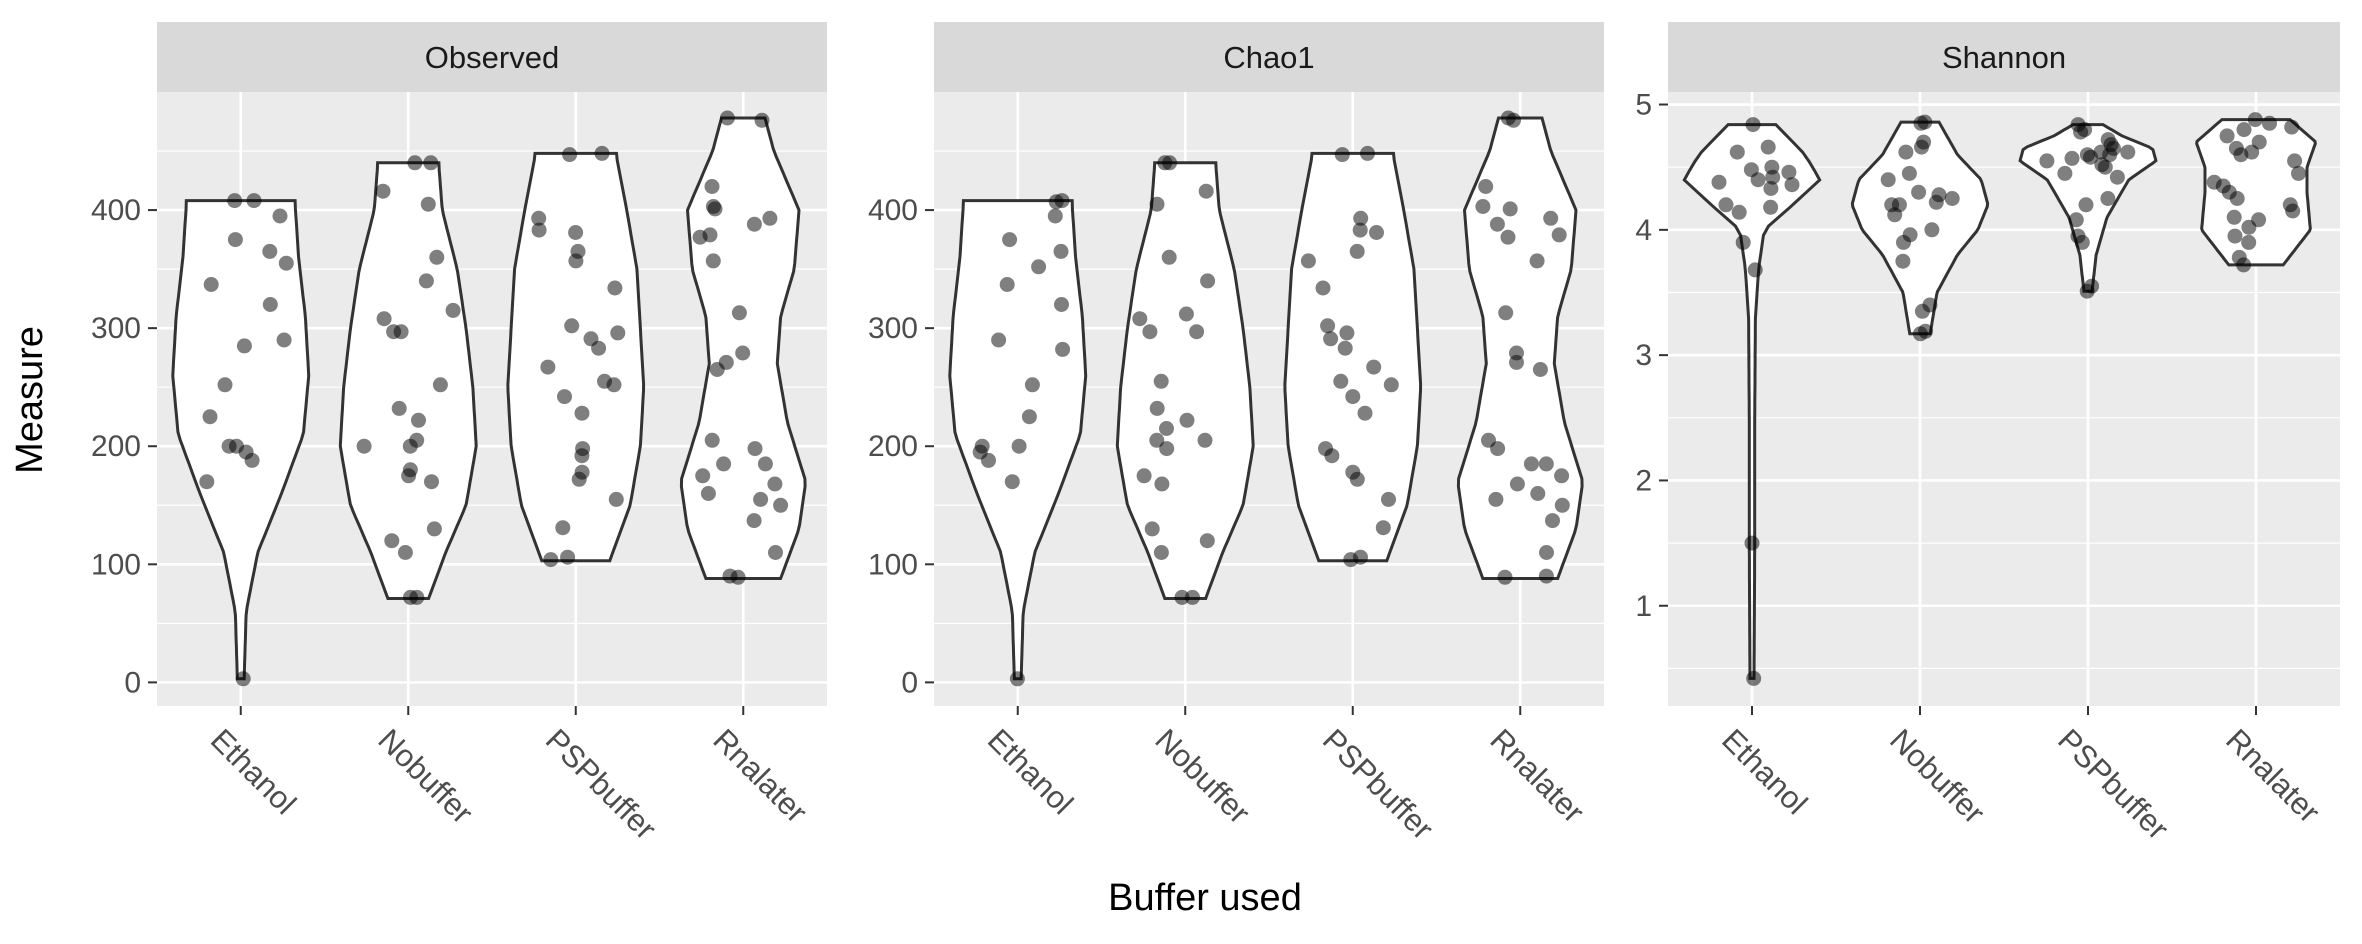  What do you see at coordinates (1353, 357) in the screenshot?
I see `violin-pspbuffer` at bounding box center [1353, 357].